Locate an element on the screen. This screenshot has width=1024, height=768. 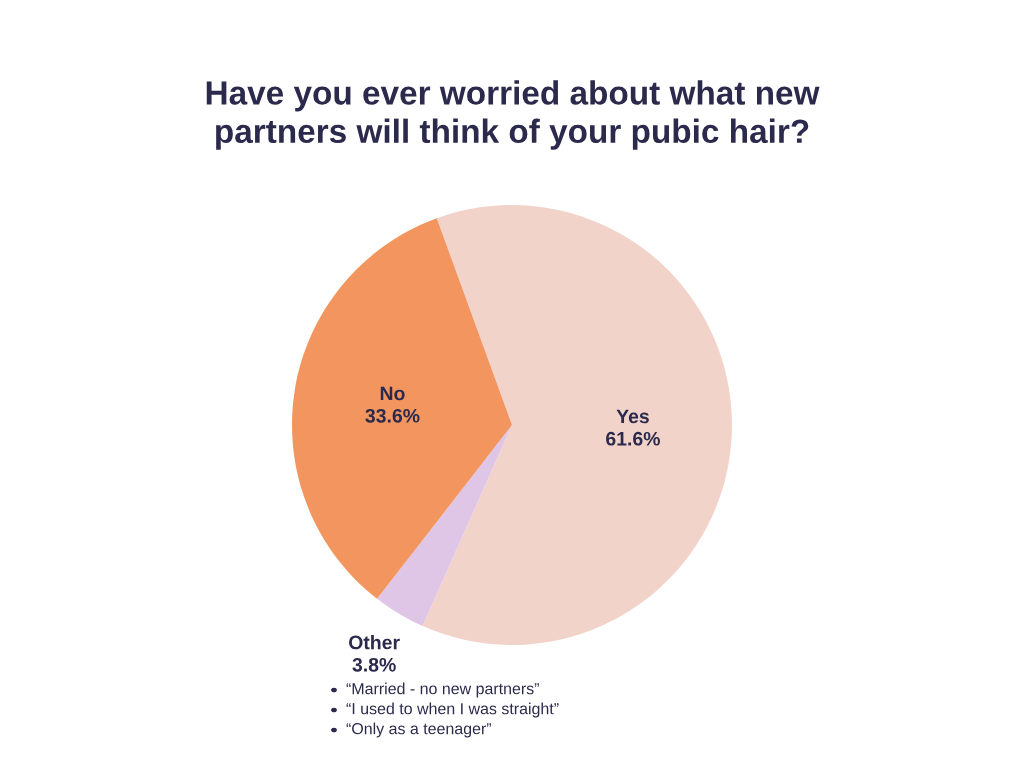
data-label: 33.6% is located at coordinates (392, 415).